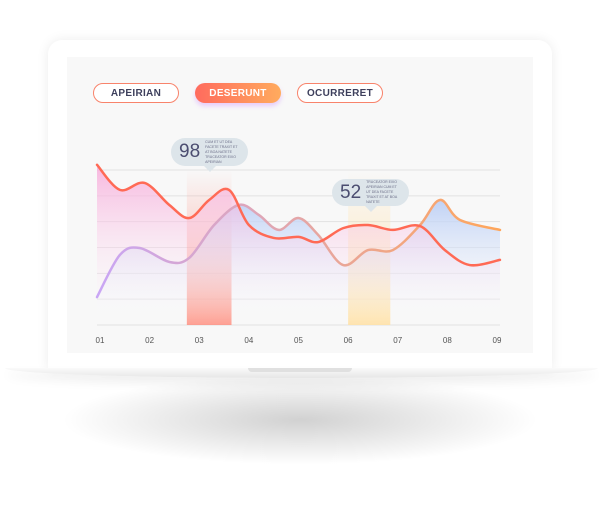  What do you see at coordinates (298, 340) in the screenshot?
I see `x-tick-label: 05` at bounding box center [298, 340].